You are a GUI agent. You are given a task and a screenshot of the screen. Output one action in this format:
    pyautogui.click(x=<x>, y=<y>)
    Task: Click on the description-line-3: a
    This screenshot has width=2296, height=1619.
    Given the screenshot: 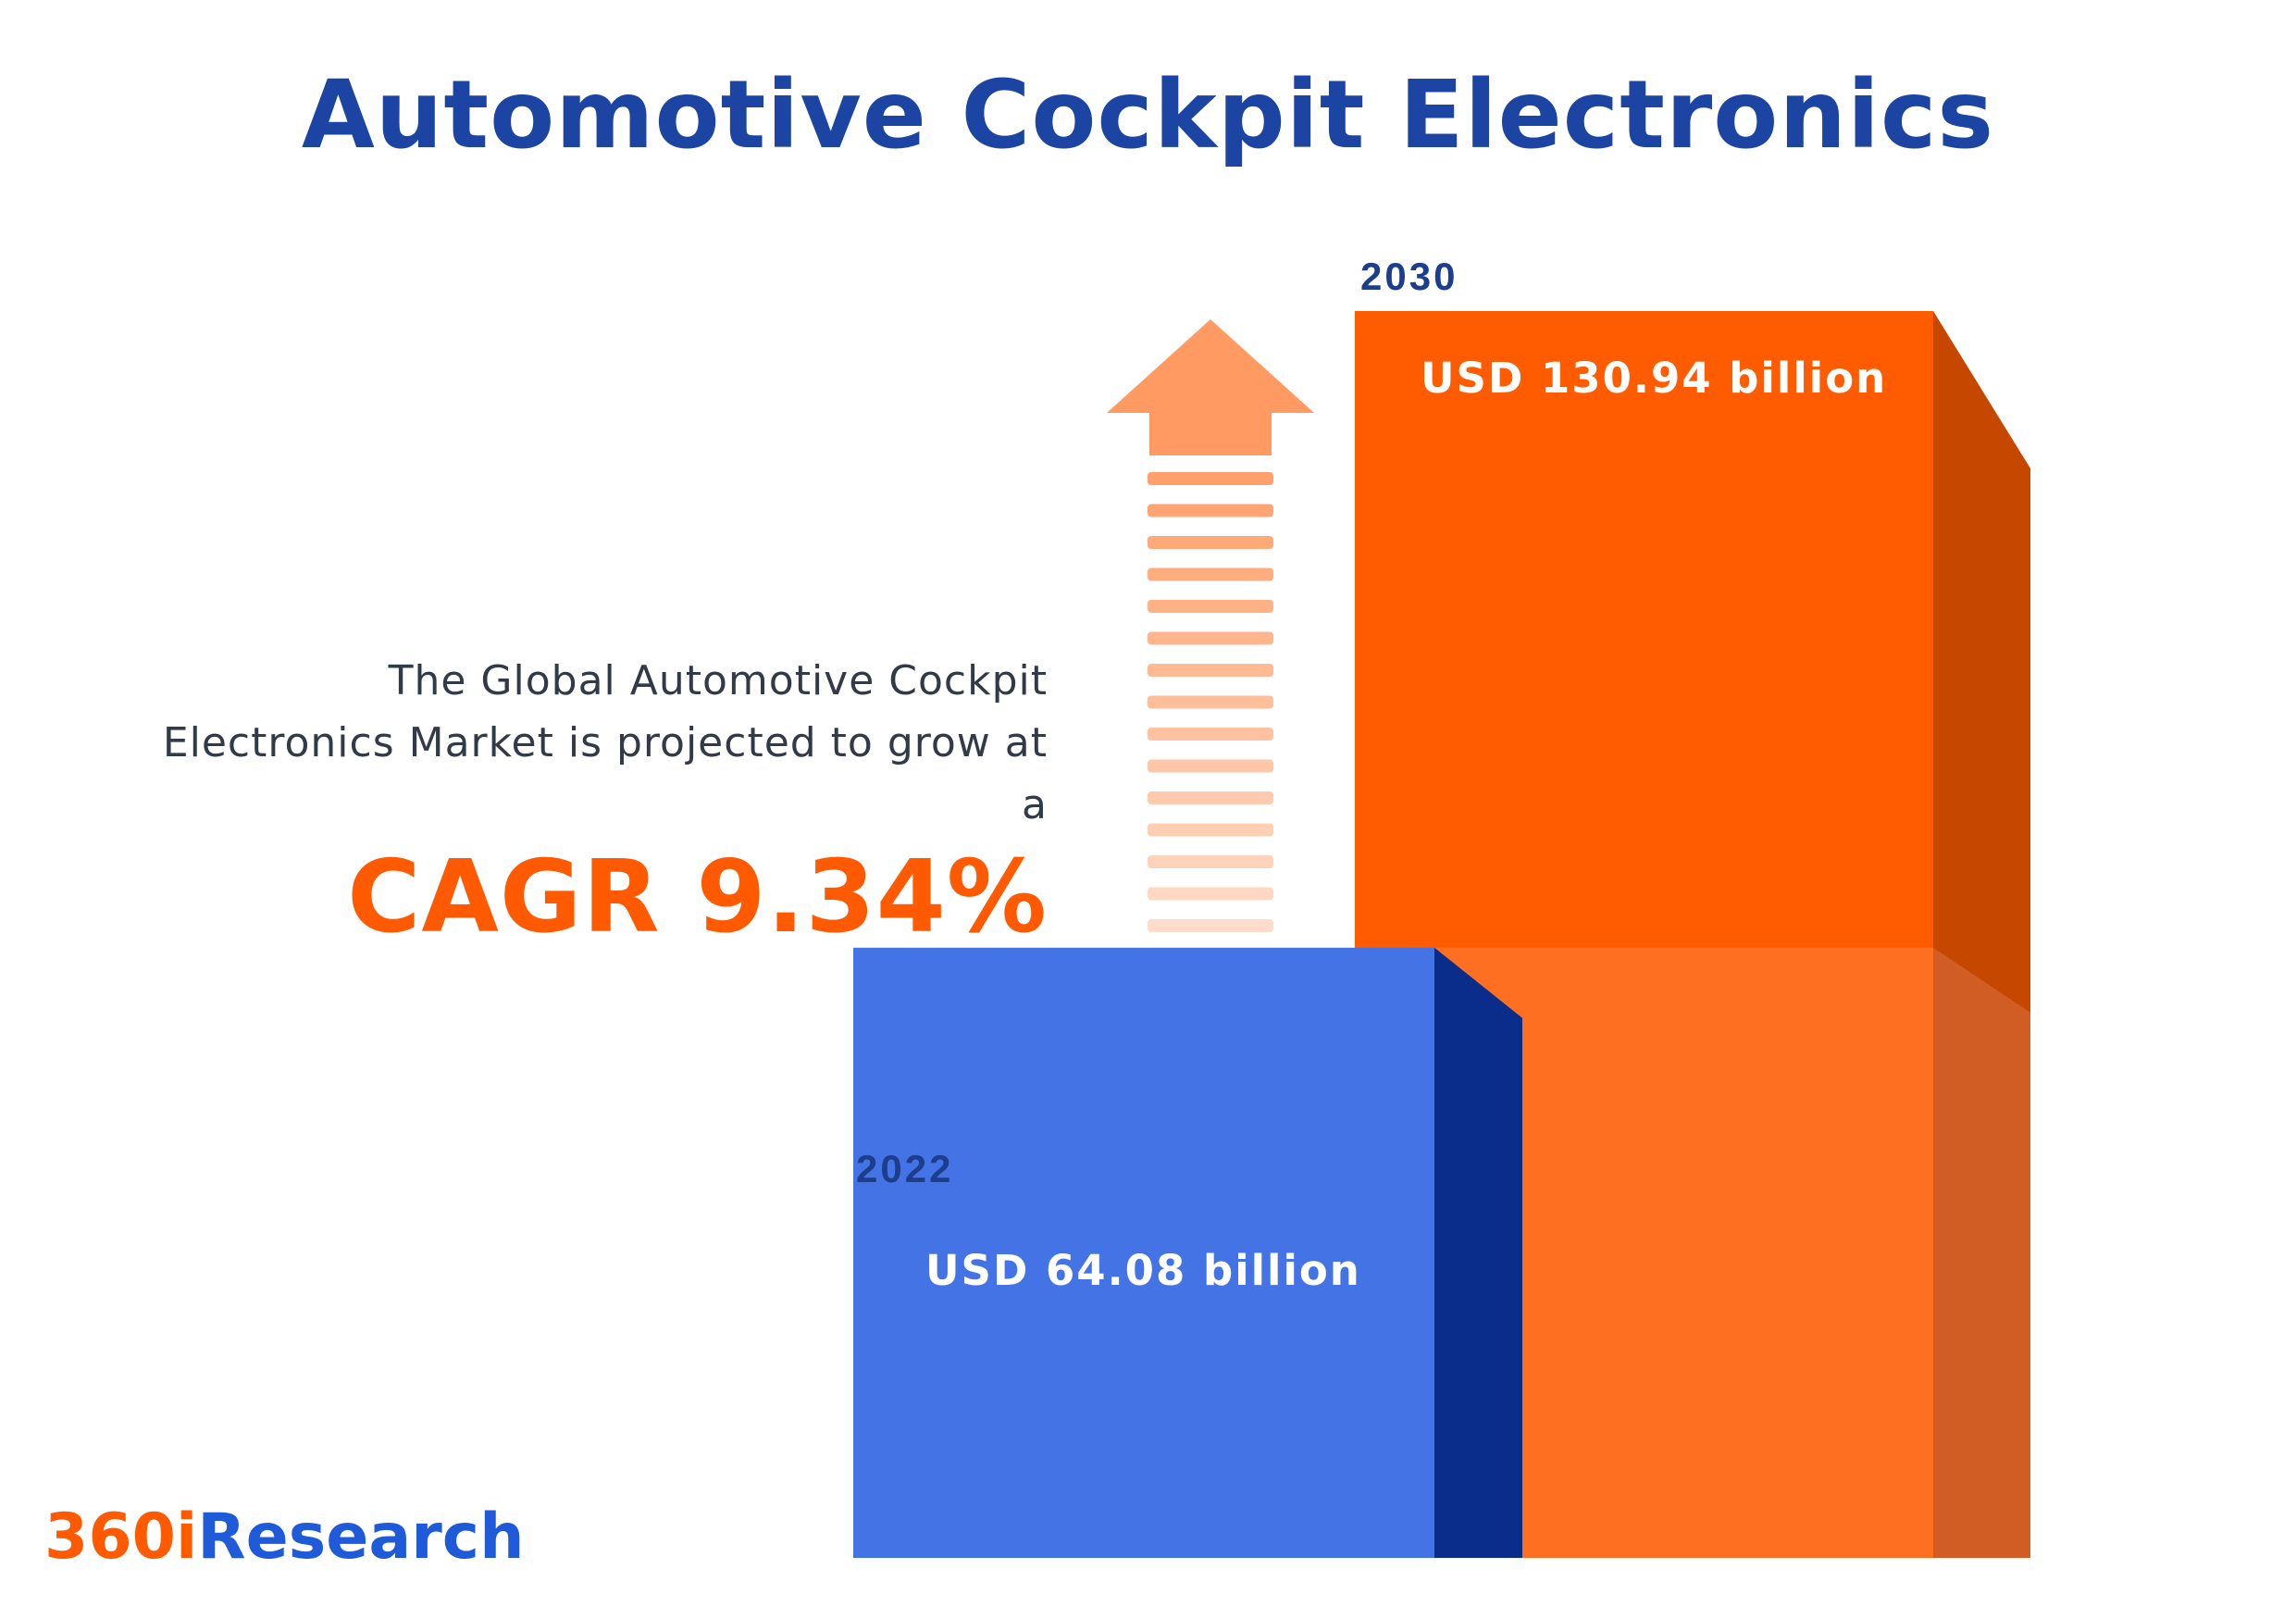 What is the action you would take?
    pyautogui.click(x=1035, y=805)
    